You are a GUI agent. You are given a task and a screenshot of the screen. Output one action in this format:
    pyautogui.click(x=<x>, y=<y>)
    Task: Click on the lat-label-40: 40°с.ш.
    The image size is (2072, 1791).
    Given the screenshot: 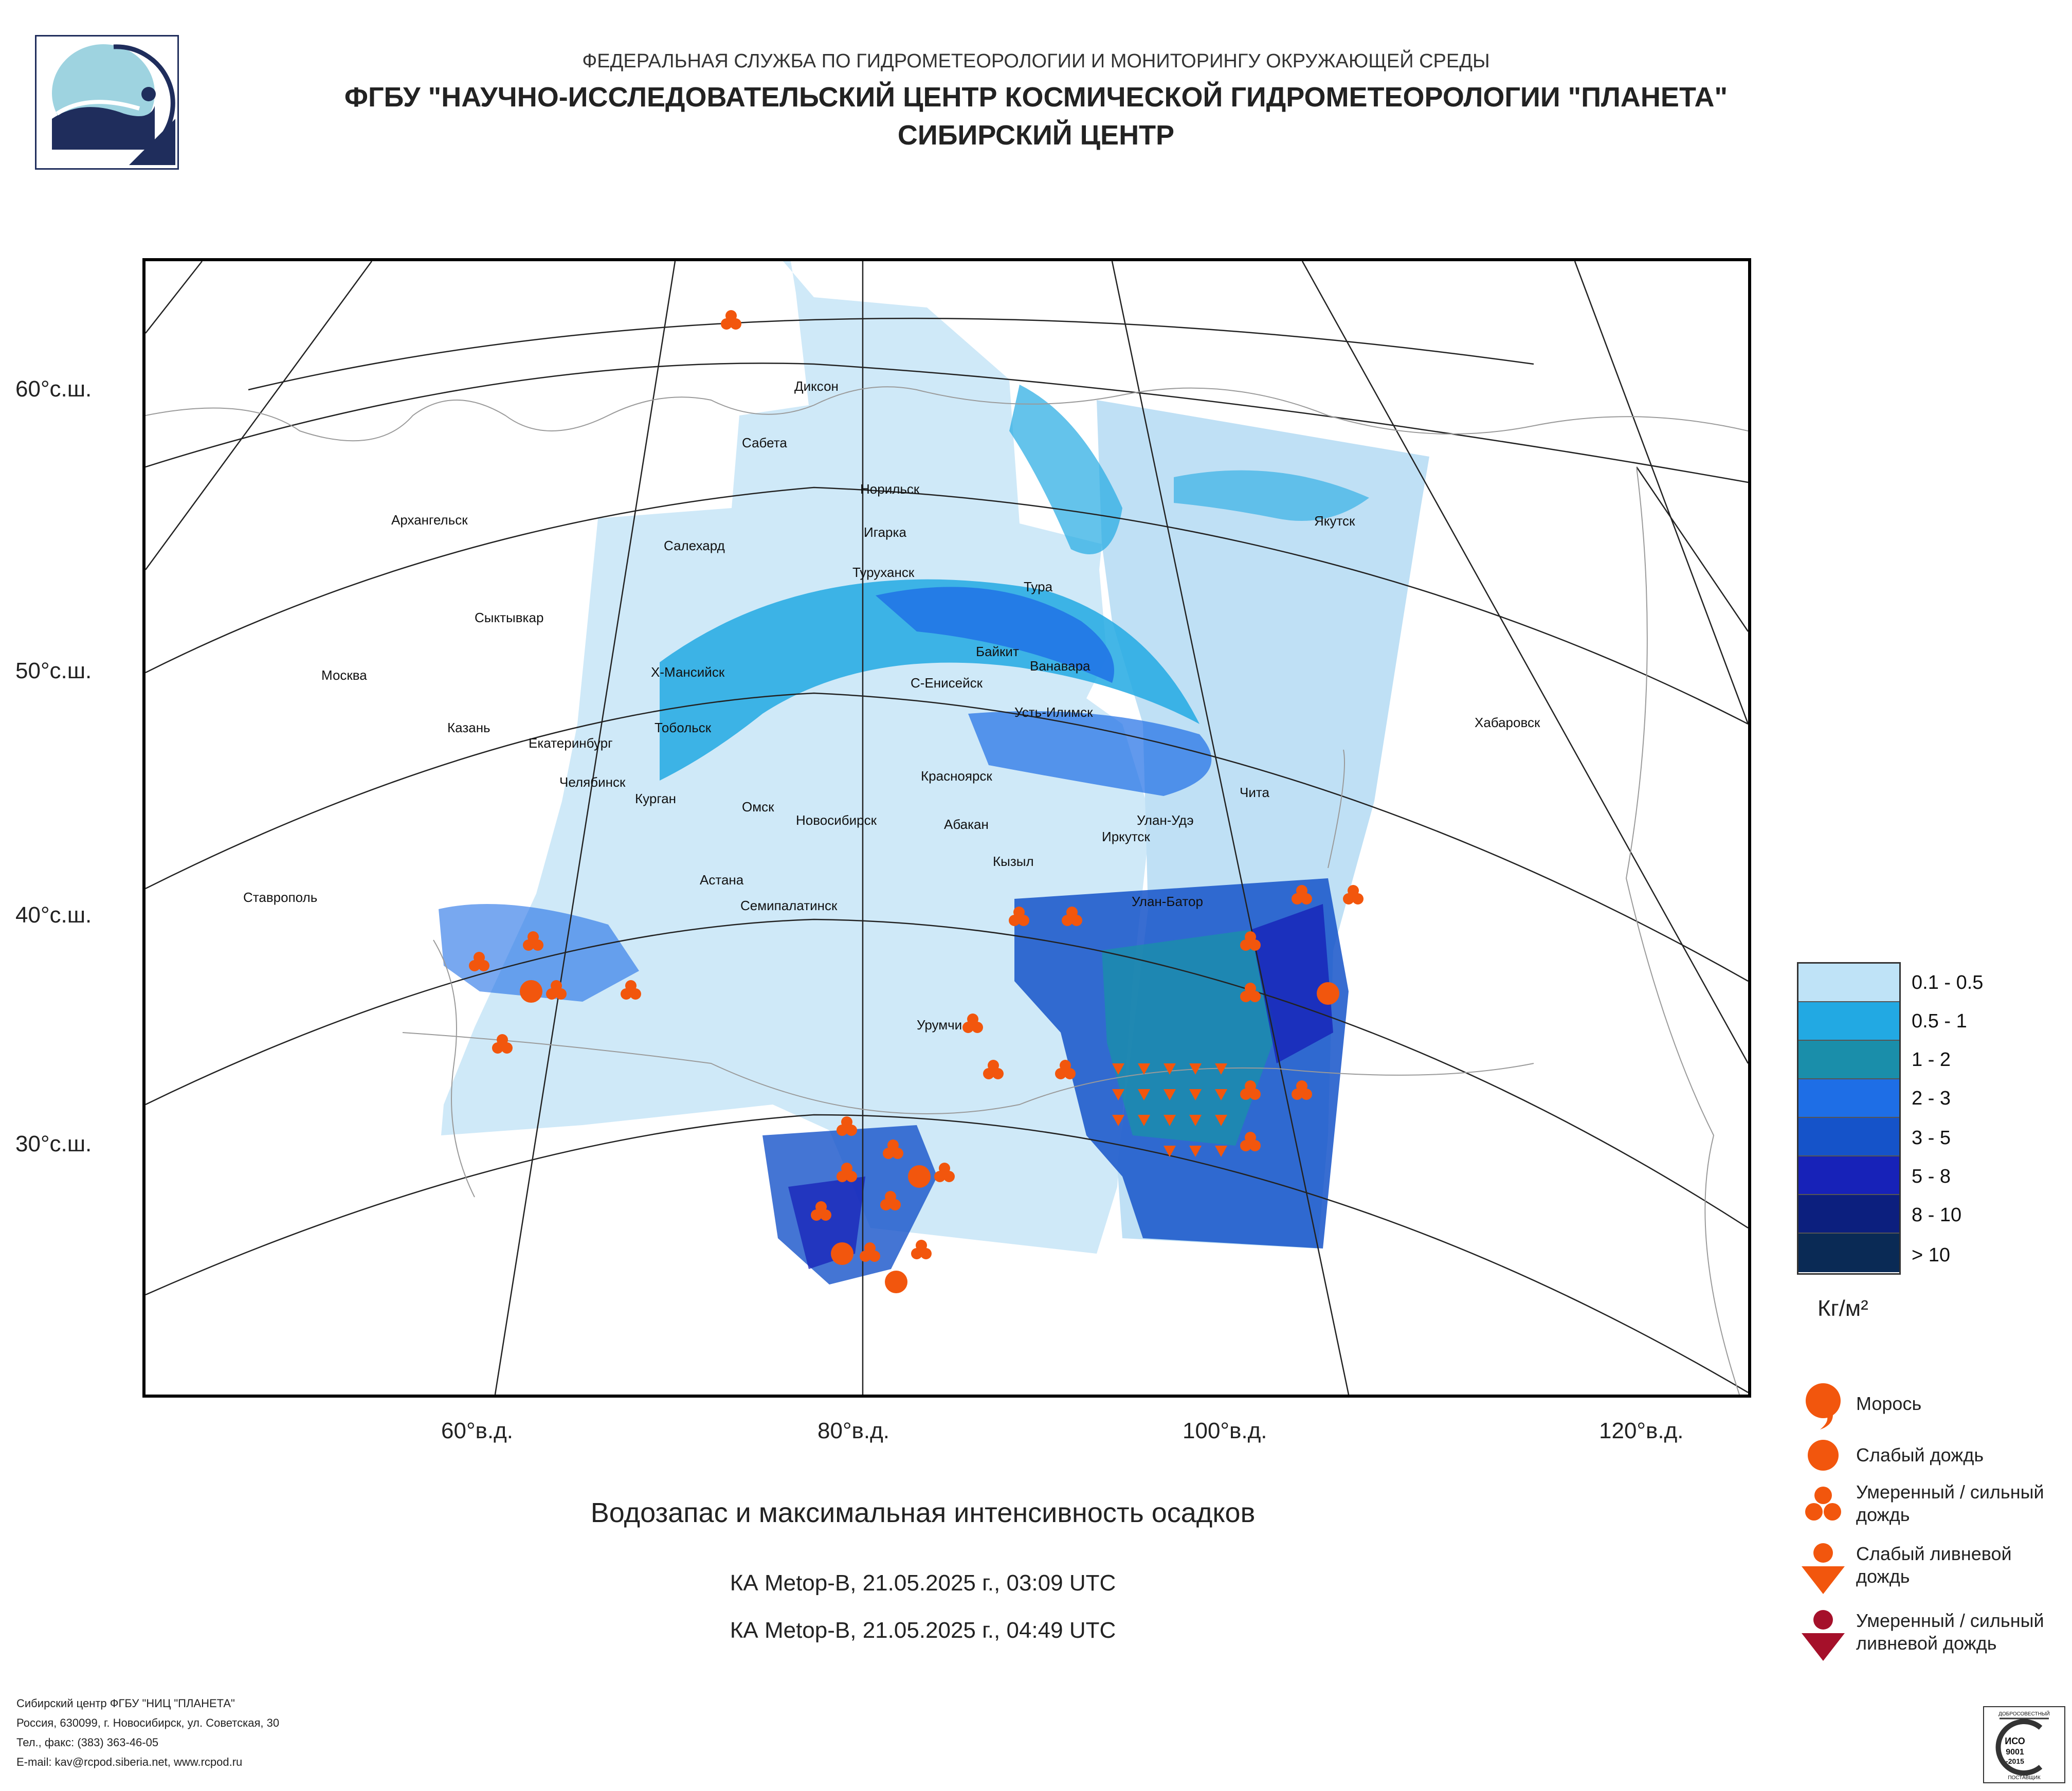 What is the action you would take?
    pyautogui.click(x=53, y=915)
    